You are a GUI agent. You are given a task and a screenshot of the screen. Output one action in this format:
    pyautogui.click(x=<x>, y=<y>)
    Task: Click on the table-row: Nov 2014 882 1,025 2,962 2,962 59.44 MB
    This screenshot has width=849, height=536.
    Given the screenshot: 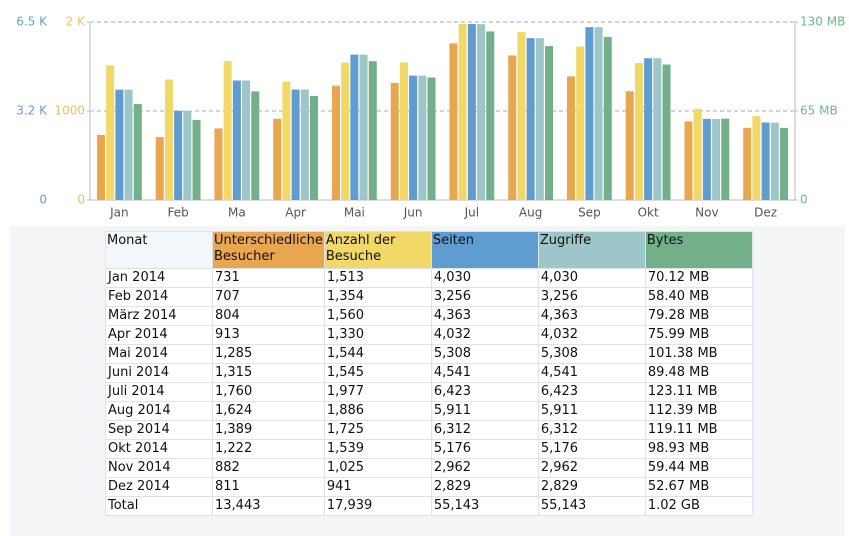 What is the action you would take?
    pyautogui.click(x=429, y=468)
    